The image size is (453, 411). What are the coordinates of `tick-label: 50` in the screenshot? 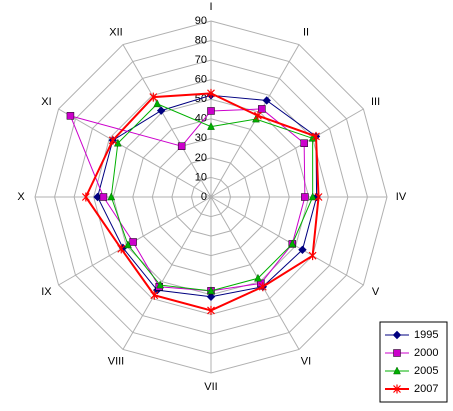 It's located at (201, 99).